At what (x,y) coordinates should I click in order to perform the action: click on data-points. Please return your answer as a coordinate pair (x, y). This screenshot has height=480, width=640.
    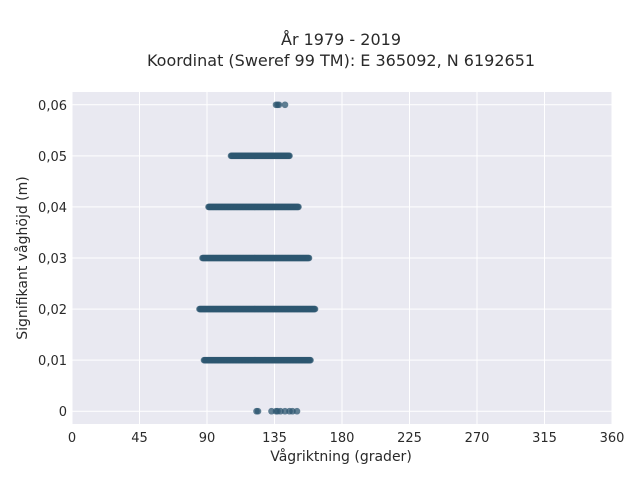
    Looking at the image, I should click on (257, 258).